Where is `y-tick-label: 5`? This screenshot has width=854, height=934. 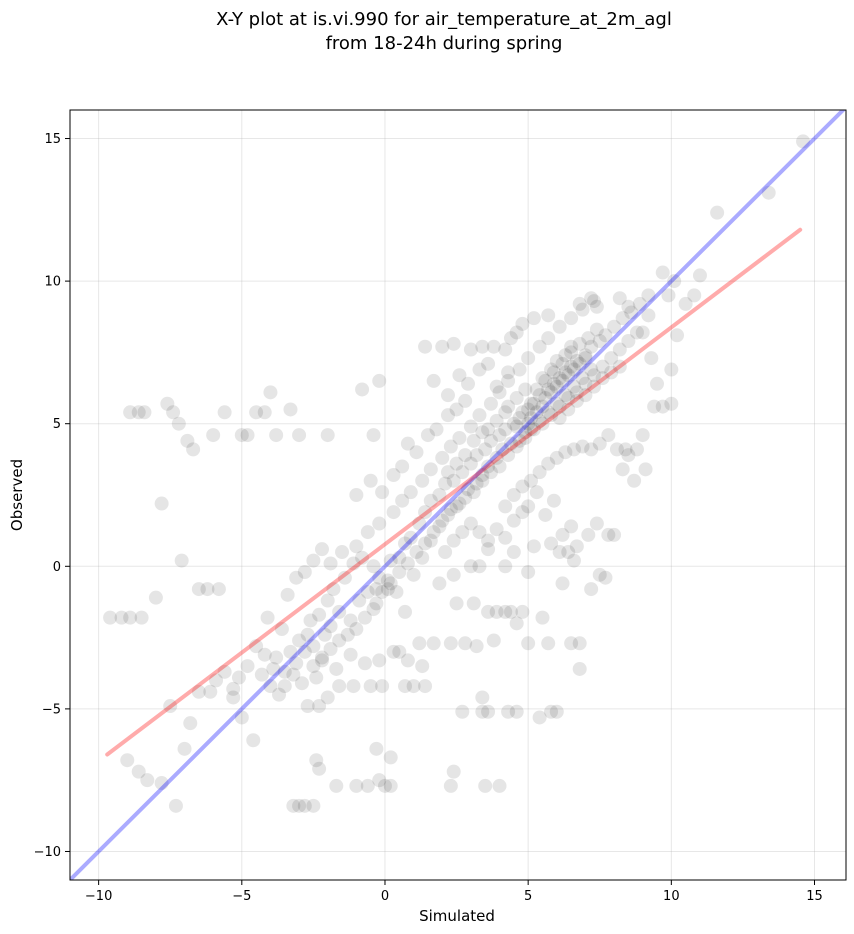 y-tick-label: 5 is located at coordinates (57, 424).